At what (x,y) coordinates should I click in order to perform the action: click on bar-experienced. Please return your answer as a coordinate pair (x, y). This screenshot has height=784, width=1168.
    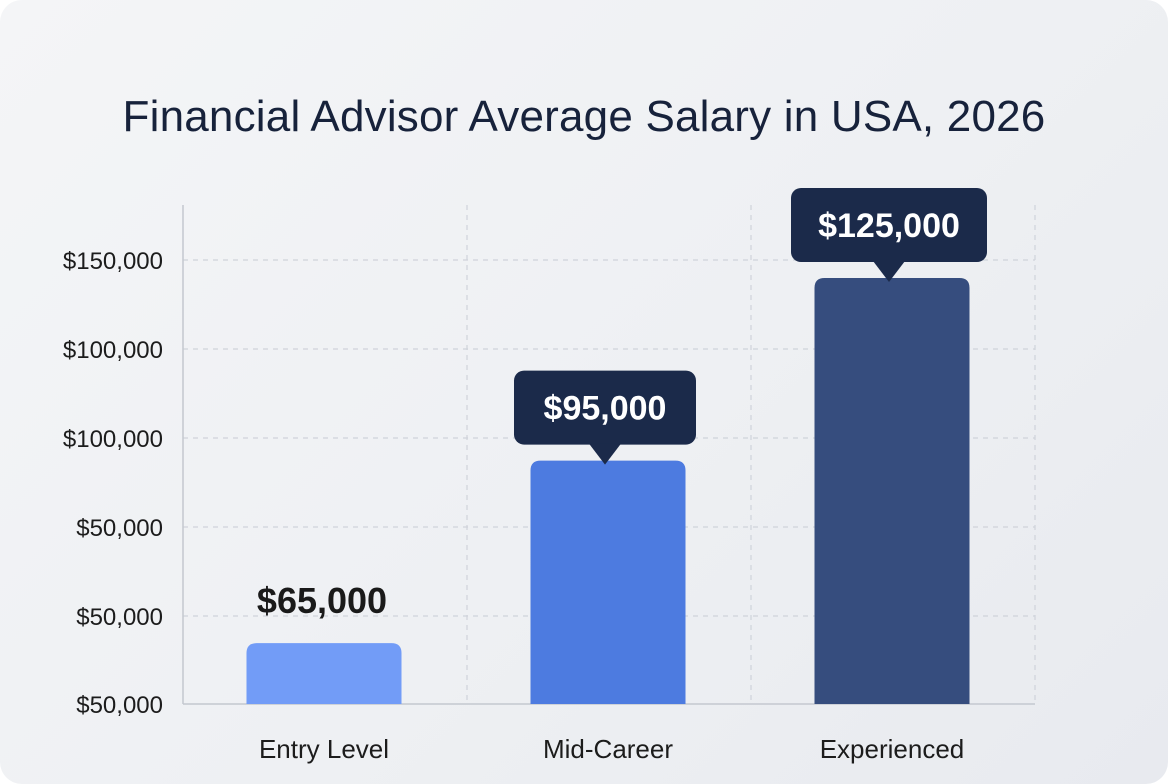
    Looking at the image, I should click on (892, 491).